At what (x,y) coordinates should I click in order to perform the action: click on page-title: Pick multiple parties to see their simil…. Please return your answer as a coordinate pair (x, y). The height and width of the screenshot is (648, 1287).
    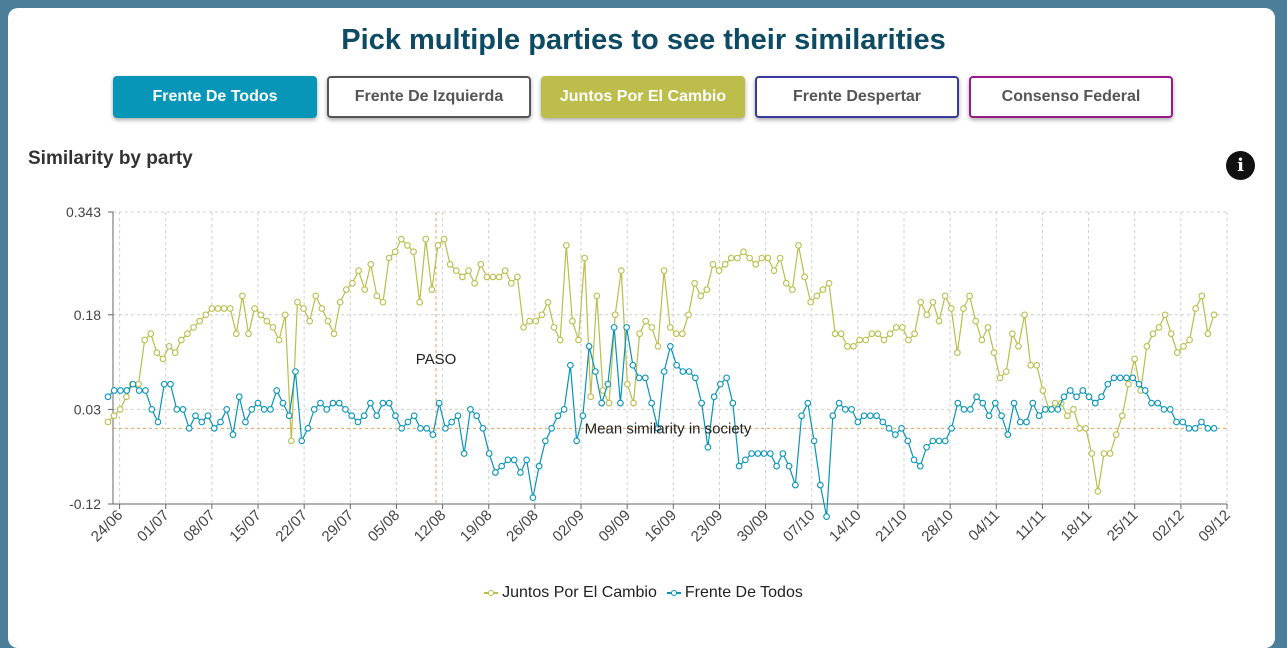
    Looking at the image, I should click on (643, 40).